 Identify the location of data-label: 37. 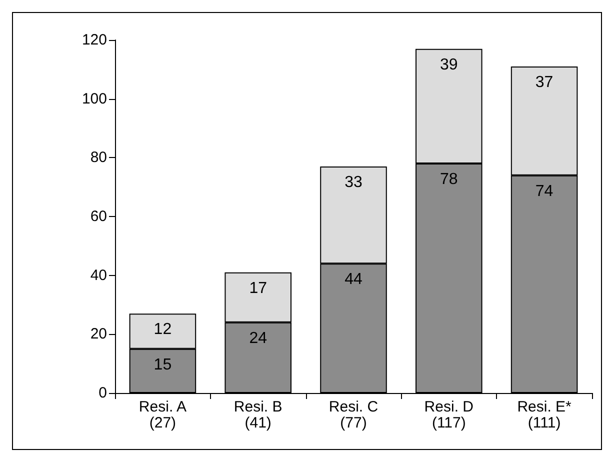
(544, 82).